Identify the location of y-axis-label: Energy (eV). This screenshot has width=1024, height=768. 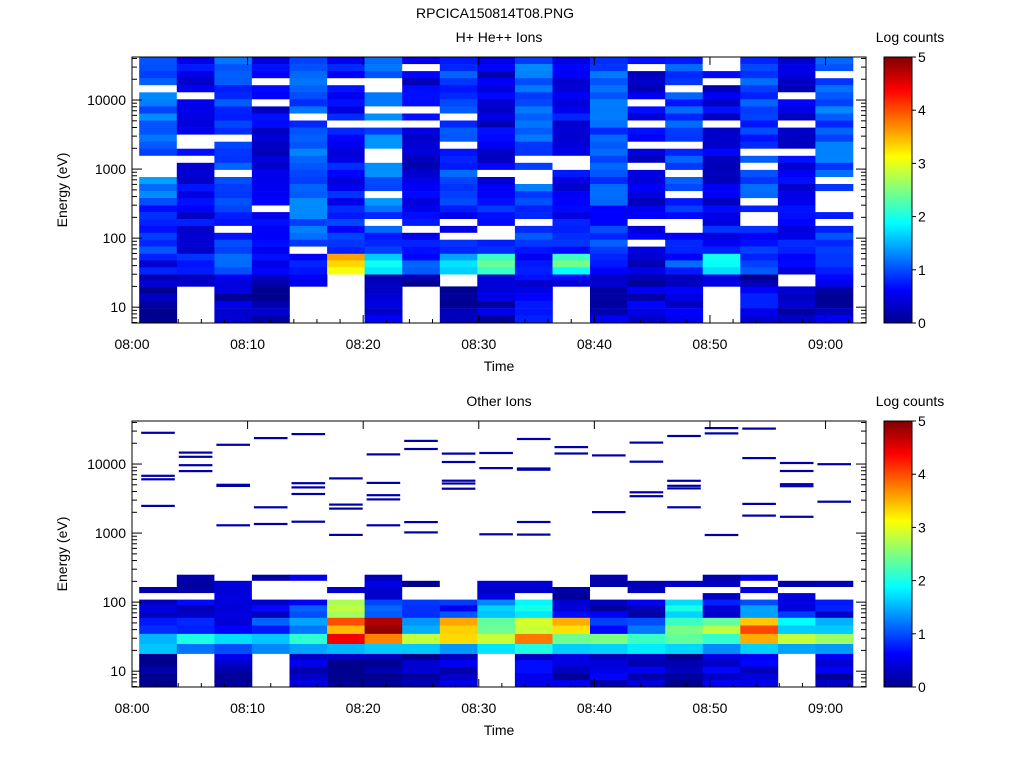
(62, 554).